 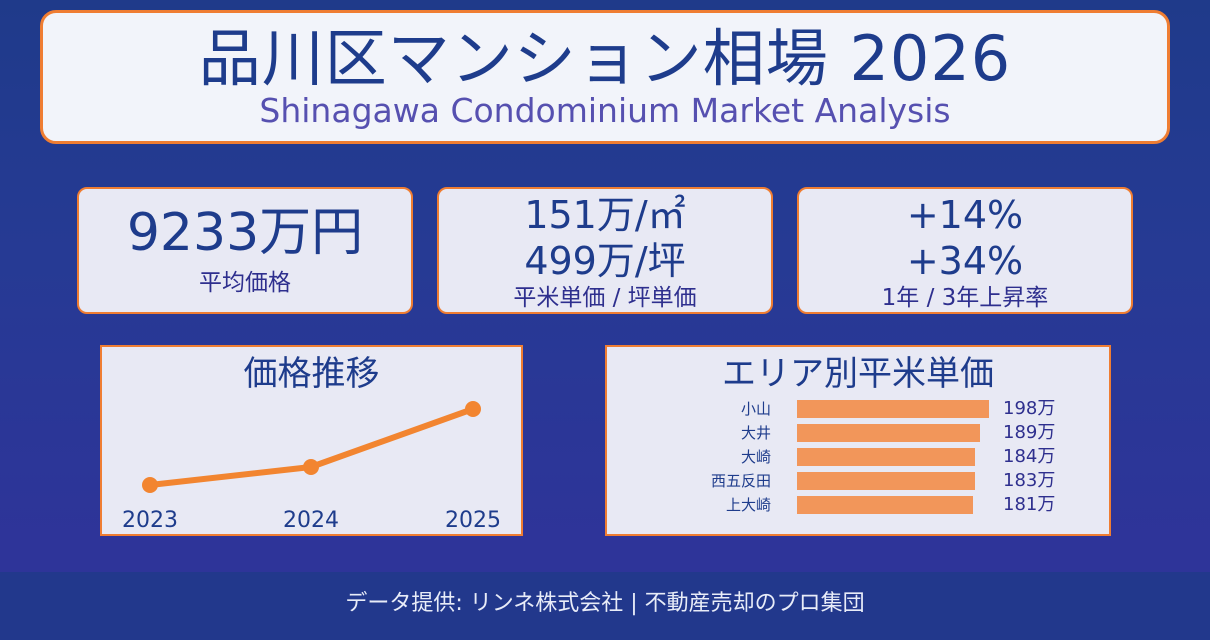 I want to click on stat-card-growth-rate: +14% +34% 1年 / 3年上昇率, so click(x=965, y=250).